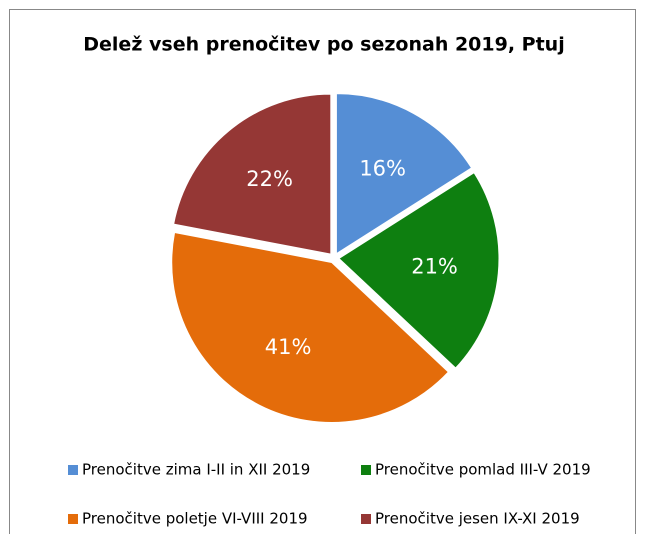 This screenshot has height=534, width=648. What do you see at coordinates (434, 267) in the screenshot?
I see `data-label: 21%` at bounding box center [434, 267].